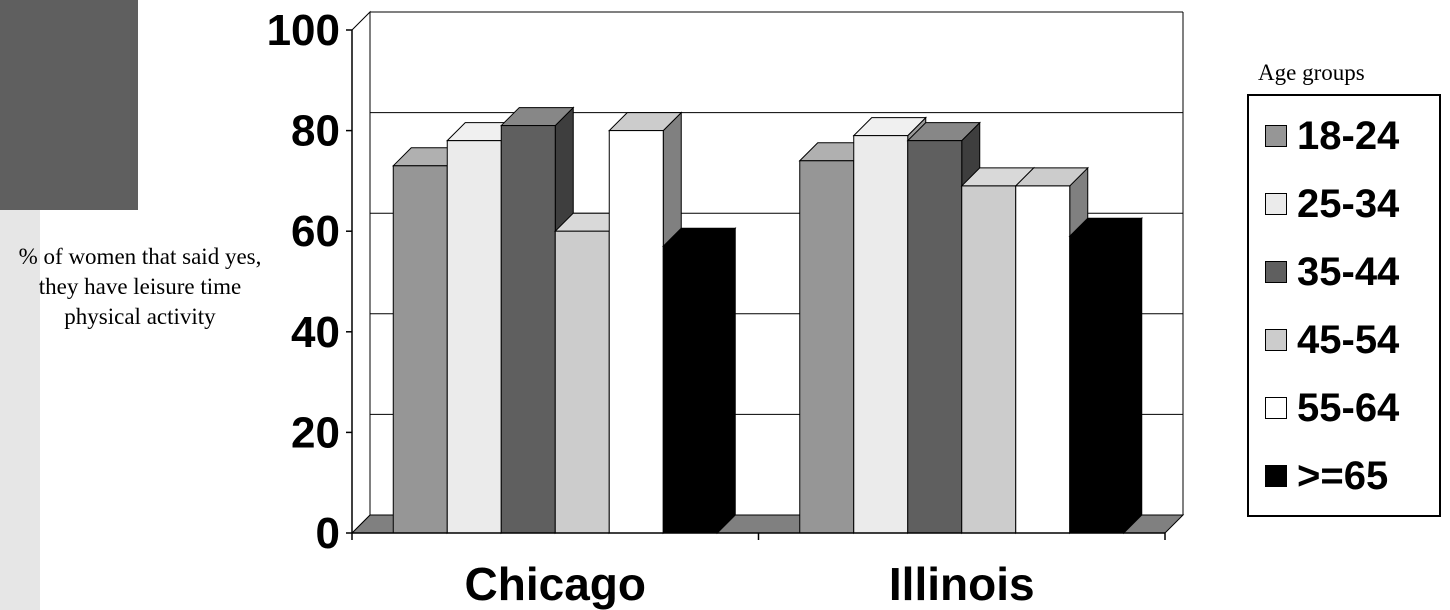  I want to click on legend-item: 35-44, so click(1332, 272).